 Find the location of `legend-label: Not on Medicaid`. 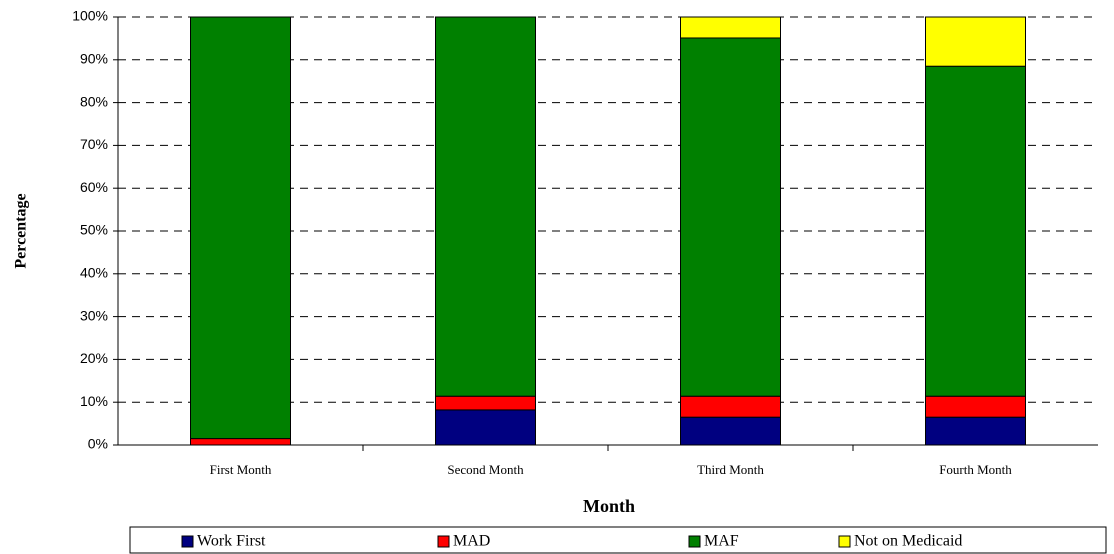

legend-label: Not on Medicaid is located at coordinates (908, 541).